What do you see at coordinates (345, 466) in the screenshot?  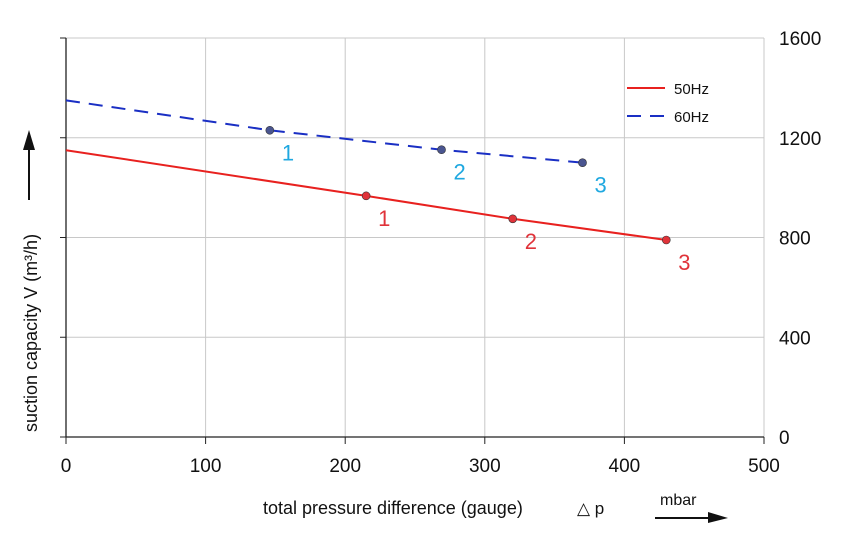 I see `x-tick-label: 200` at bounding box center [345, 466].